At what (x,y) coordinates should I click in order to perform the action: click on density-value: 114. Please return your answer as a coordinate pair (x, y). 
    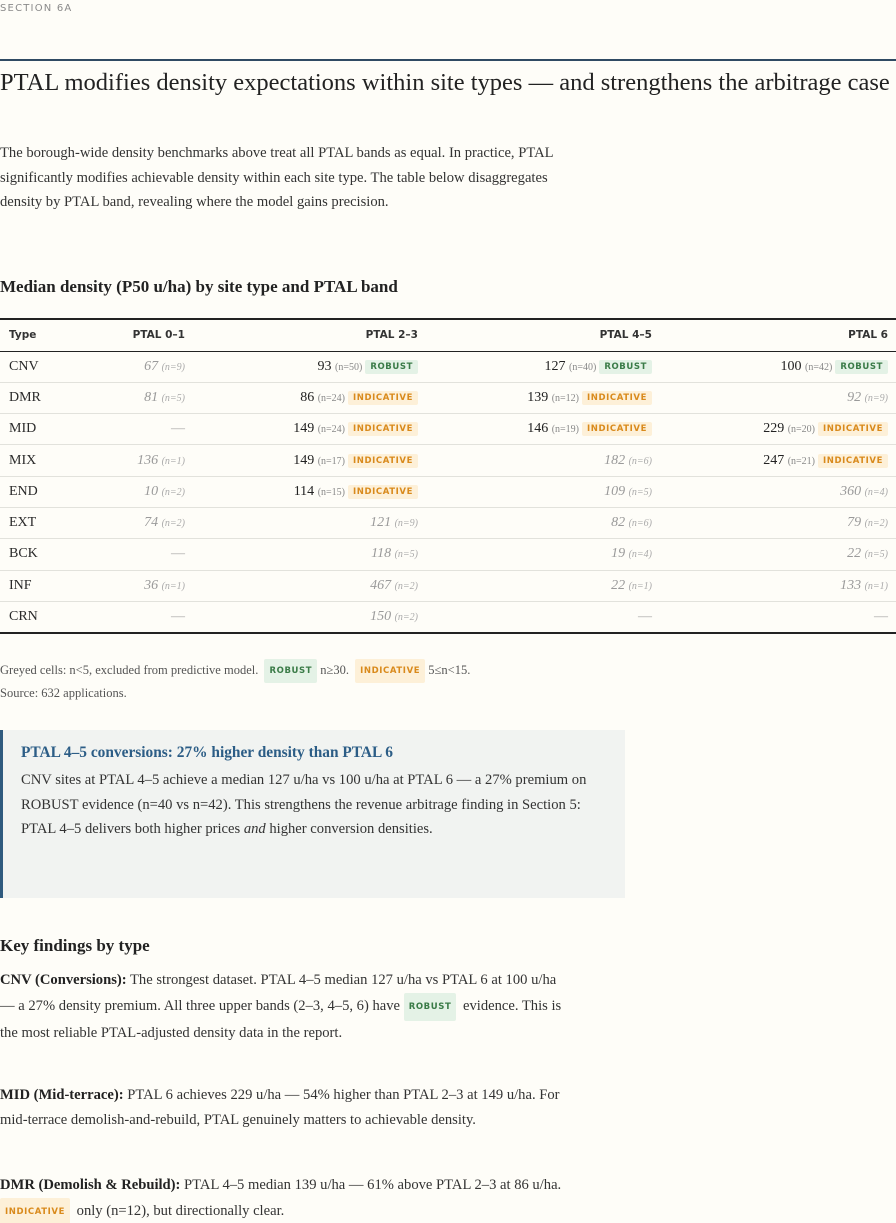
    Looking at the image, I should click on (304, 491).